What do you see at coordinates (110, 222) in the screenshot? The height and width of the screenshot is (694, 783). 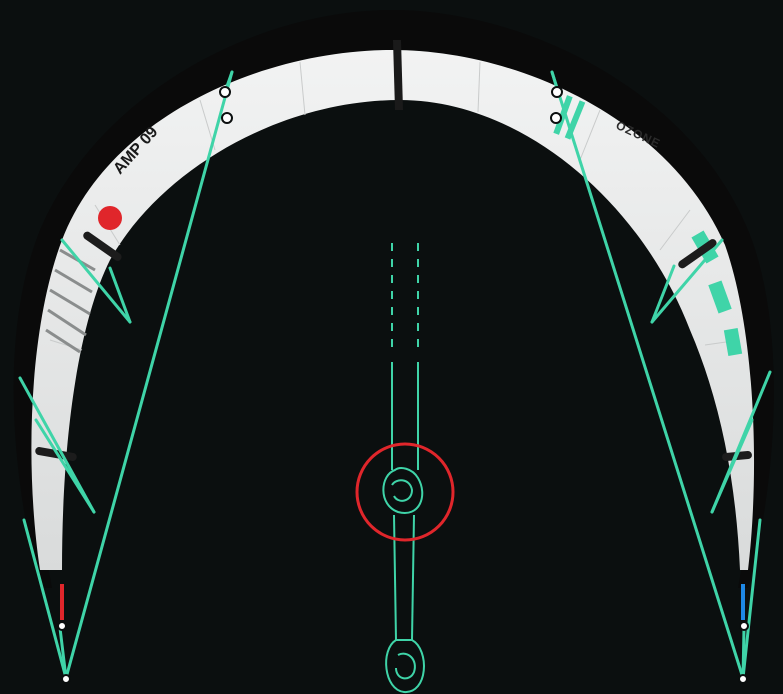 I see `ozone-logo-icon` at bounding box center [110, 222].